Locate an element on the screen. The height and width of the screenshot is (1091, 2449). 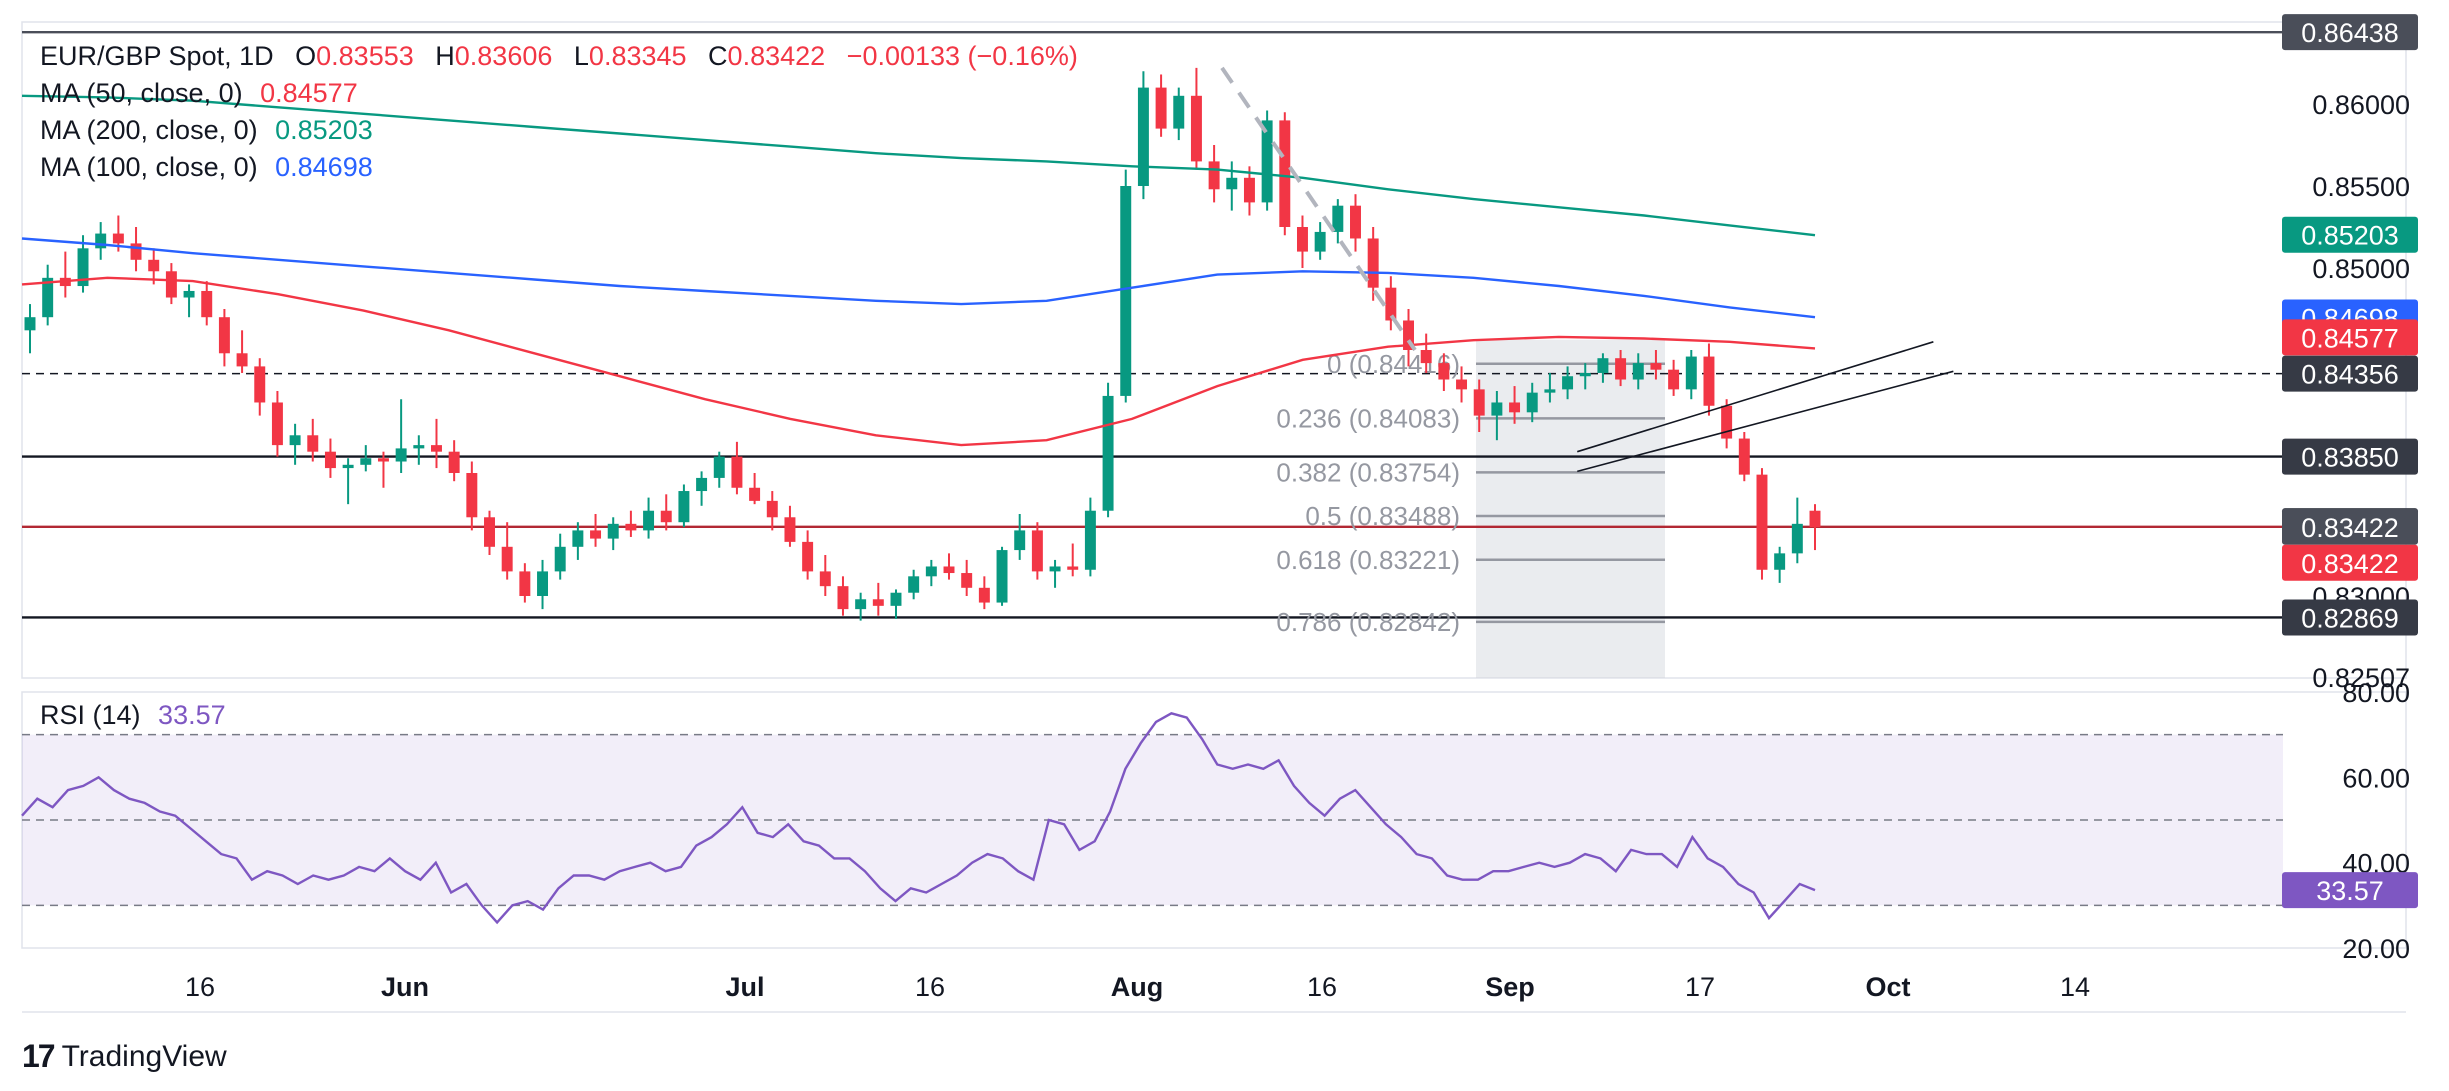
time-tick-label: Oct is located at coordinates (1887, 987).